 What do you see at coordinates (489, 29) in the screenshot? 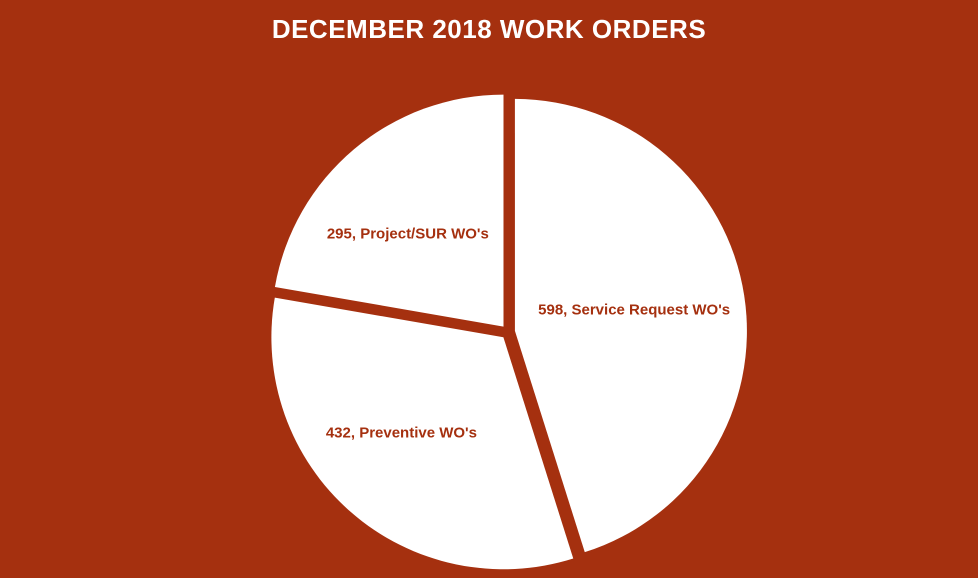
I see `chart-title: DECEMBER 2018 WORK ORDERS` at bounding box center [489, 29].